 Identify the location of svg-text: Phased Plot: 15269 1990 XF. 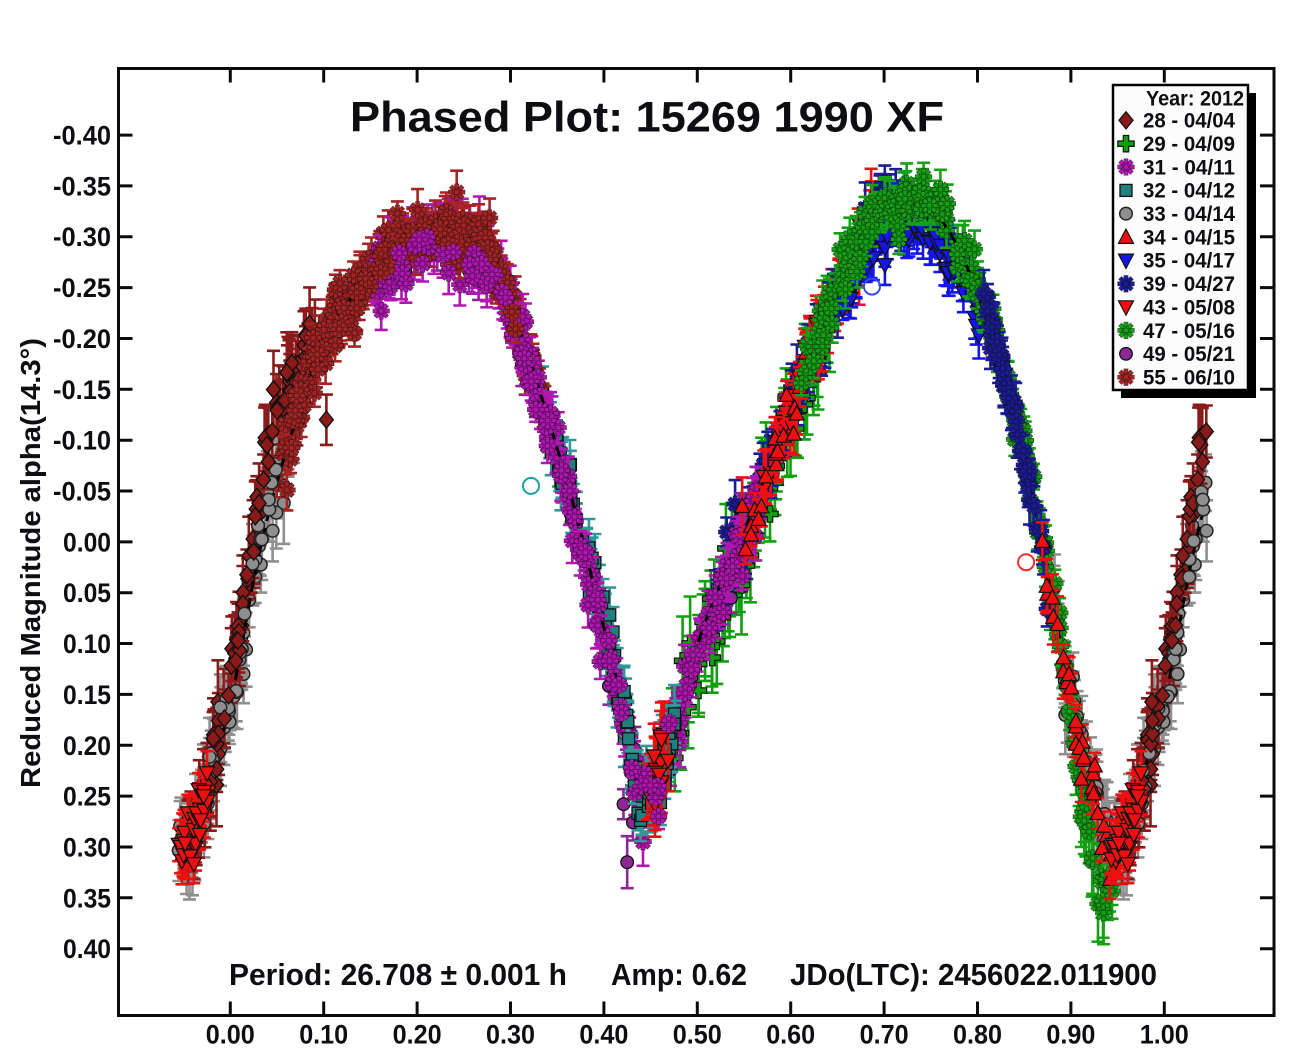
(647, 118).